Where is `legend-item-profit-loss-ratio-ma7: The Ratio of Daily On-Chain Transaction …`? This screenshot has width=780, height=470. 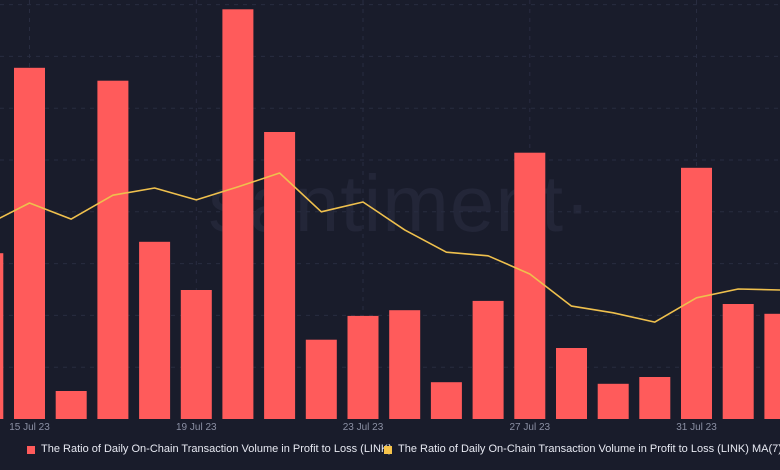 legend-item-profit-loss-ratio-ma7: The Ratio of Daily On-Chain Transaction … is located at coordinates (582, 449).